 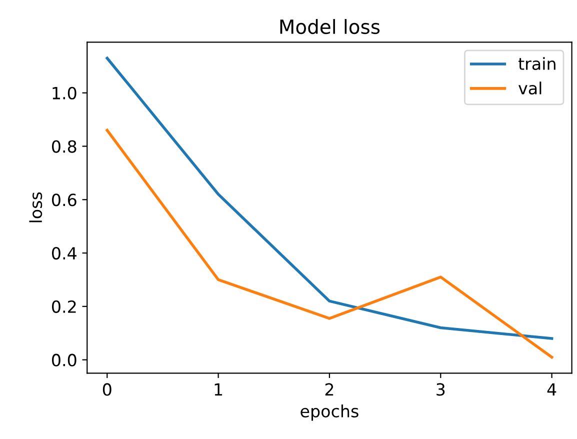 I want to click on x-axis-title: epochs, so click(x=329, y=412).